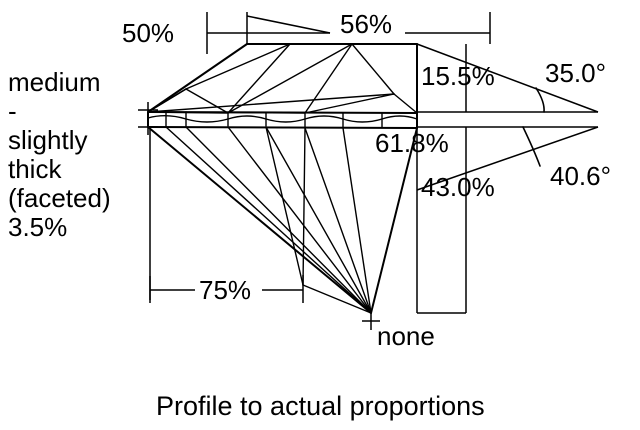 The image size is (640, 430). I want to click on dim-crown-height, so click(468, 78).